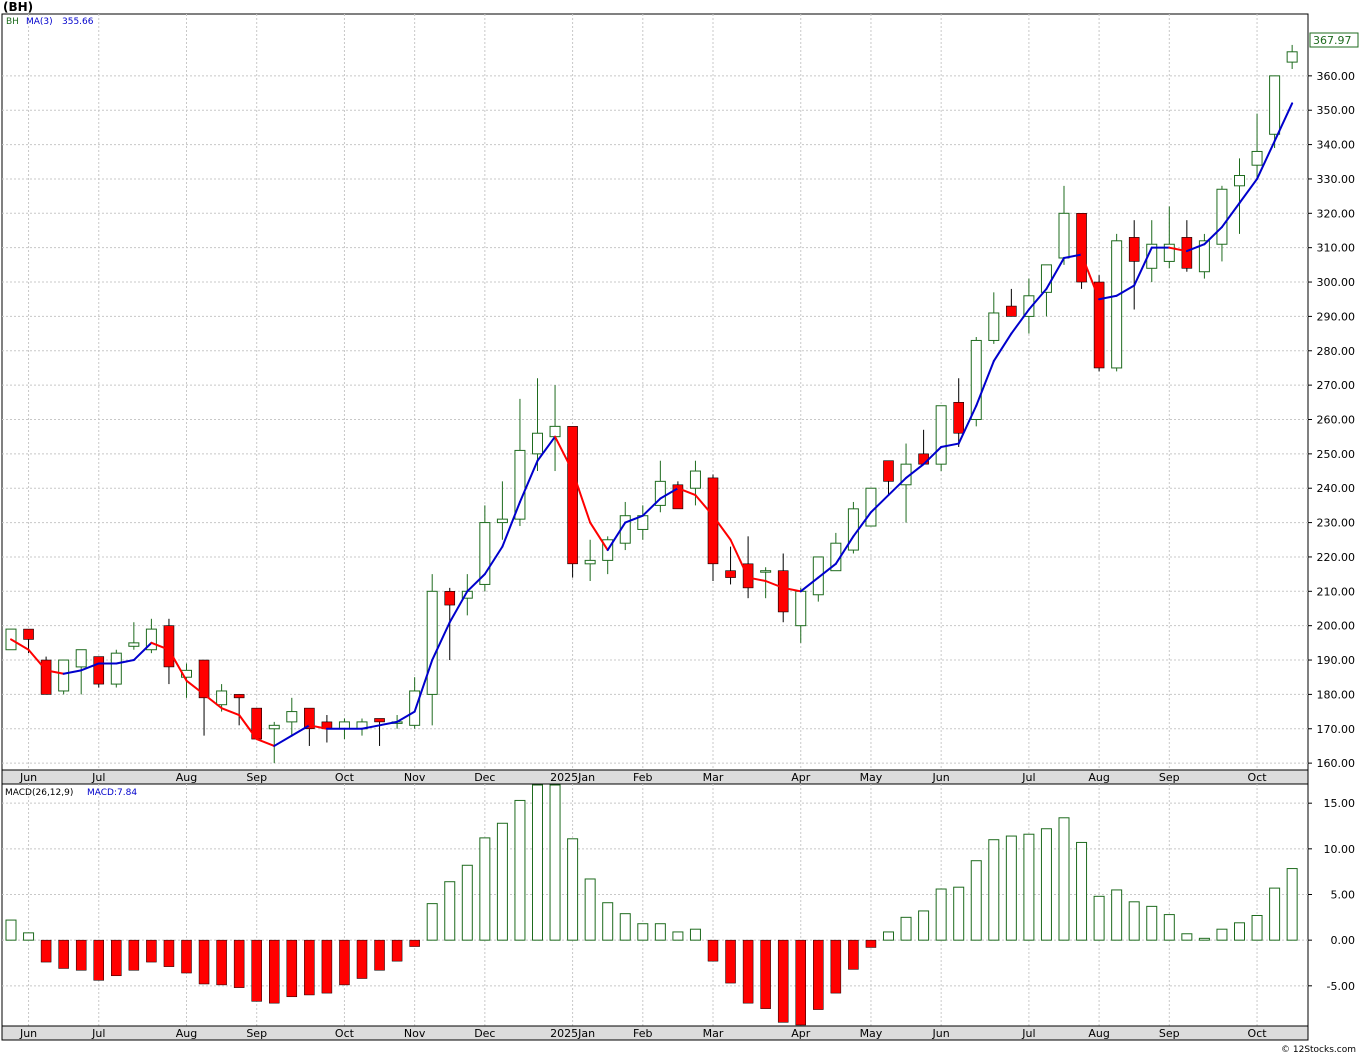 Image resolution: width=1360 pixels, height=1060 pixels. Describe the element at coordinates (1343, 940) in the screenshot. I see `macd-y-tick-label: 0.00` at that location.